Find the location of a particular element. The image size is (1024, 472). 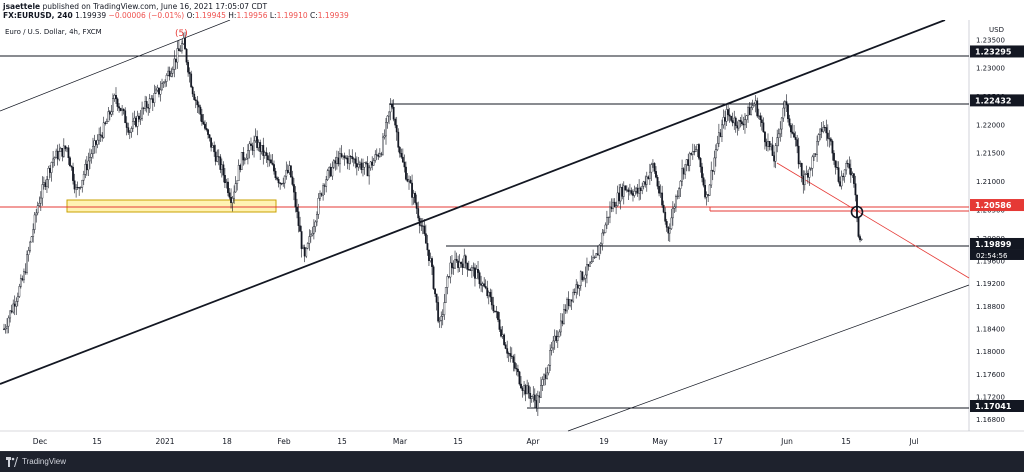

time-axis-ticks: Dec 15 2021 18 Feb 15 Mar 15 Apr 19 May 17 Jun 15 Jul is located at coordinates (476, 441).